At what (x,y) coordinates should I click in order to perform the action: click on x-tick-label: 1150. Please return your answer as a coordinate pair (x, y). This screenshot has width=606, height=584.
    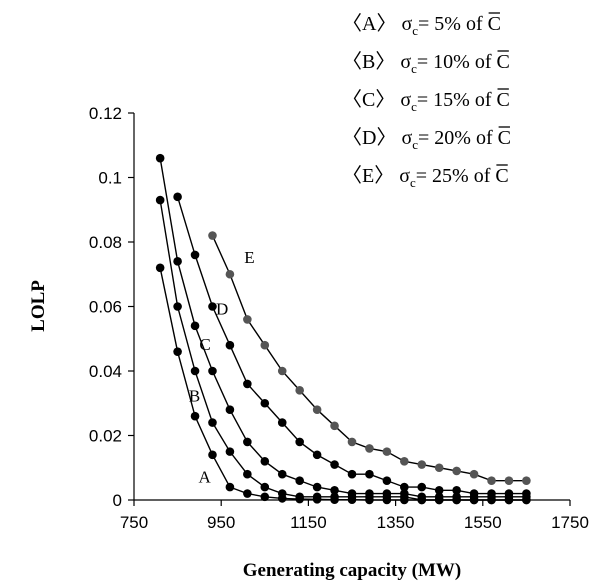
    Looking at the image, I should click on (308, 522).